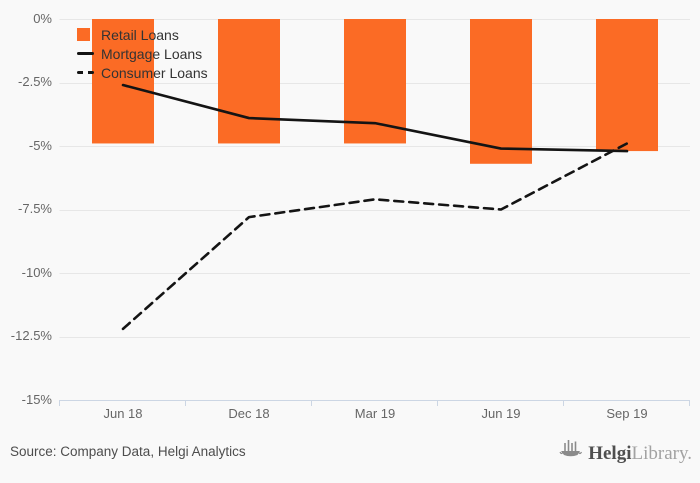  Describe the element at coordinates (35, 208) in the screenshot. I see `y-axis-label: -7.5%` at that location.